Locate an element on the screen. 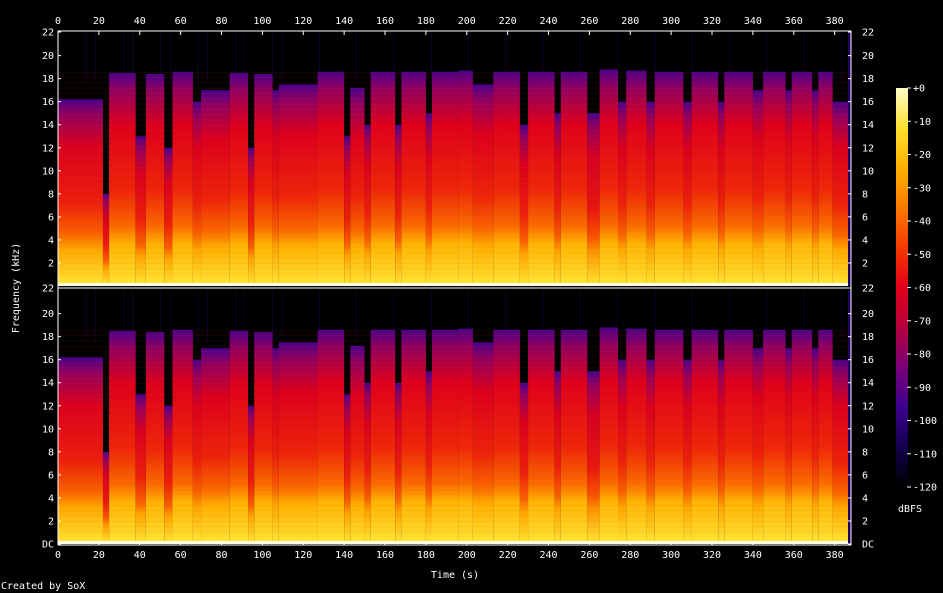  y-tick-label-left: 18 is located at coordinates (48, 337).